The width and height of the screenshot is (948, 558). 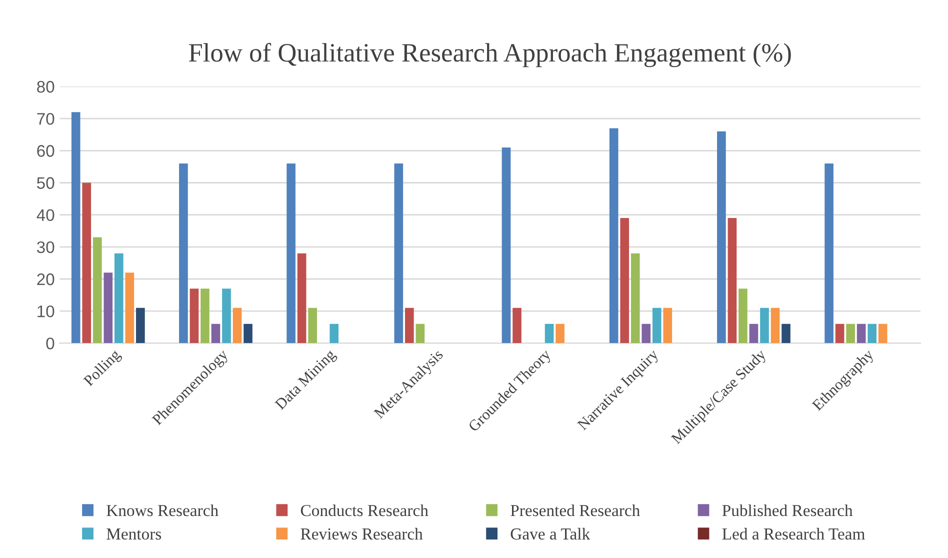 What do you see at coordinates (45, 247) in the screenshot?
I see `y-tick-label: 30` at bounding box center [45, 247].